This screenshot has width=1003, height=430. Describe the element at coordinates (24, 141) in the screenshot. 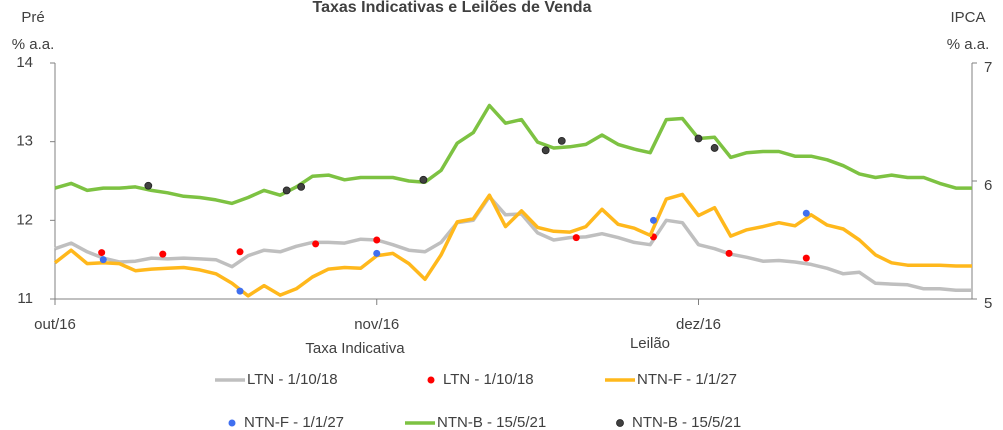

I see `y-tick-label: 13` at that location.